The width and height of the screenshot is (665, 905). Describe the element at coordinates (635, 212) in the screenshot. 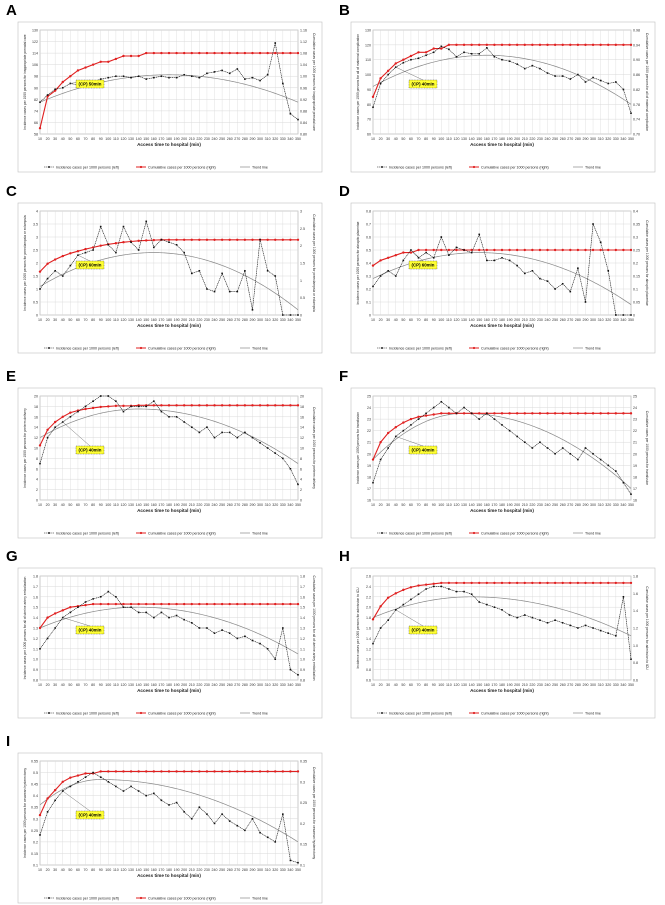

I see `right-tick-label: 0.4` at that location.